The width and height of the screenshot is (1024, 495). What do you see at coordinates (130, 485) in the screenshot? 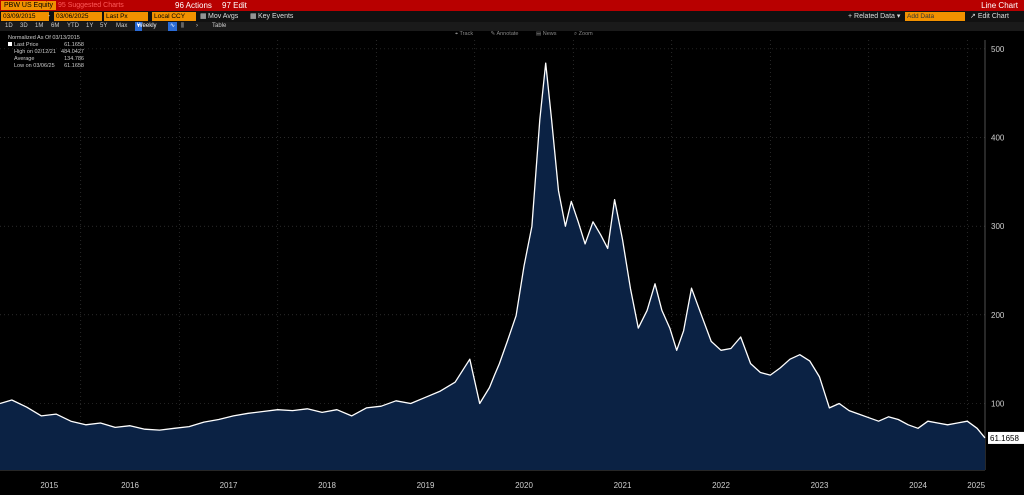
I see `x-tick-label: 2016` at bounding box center [130, 485].